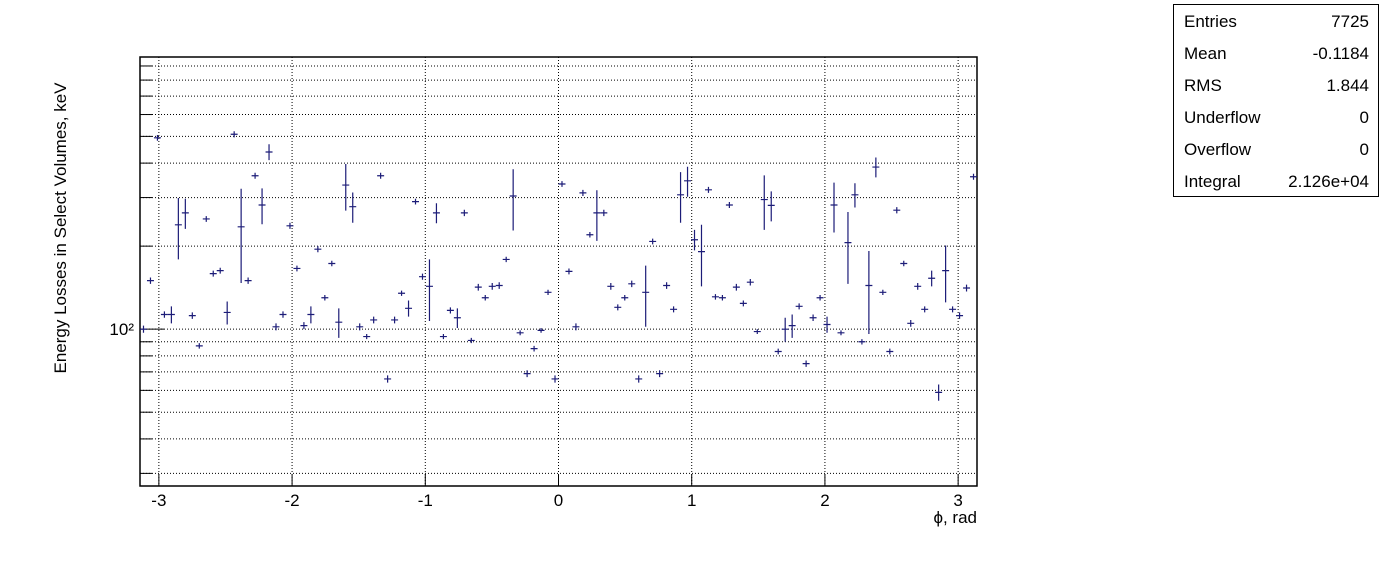 Image resolution: width=1396 pixels, height=572 pixels. I want to click on x-tick-label: 2, so click(824, 500).